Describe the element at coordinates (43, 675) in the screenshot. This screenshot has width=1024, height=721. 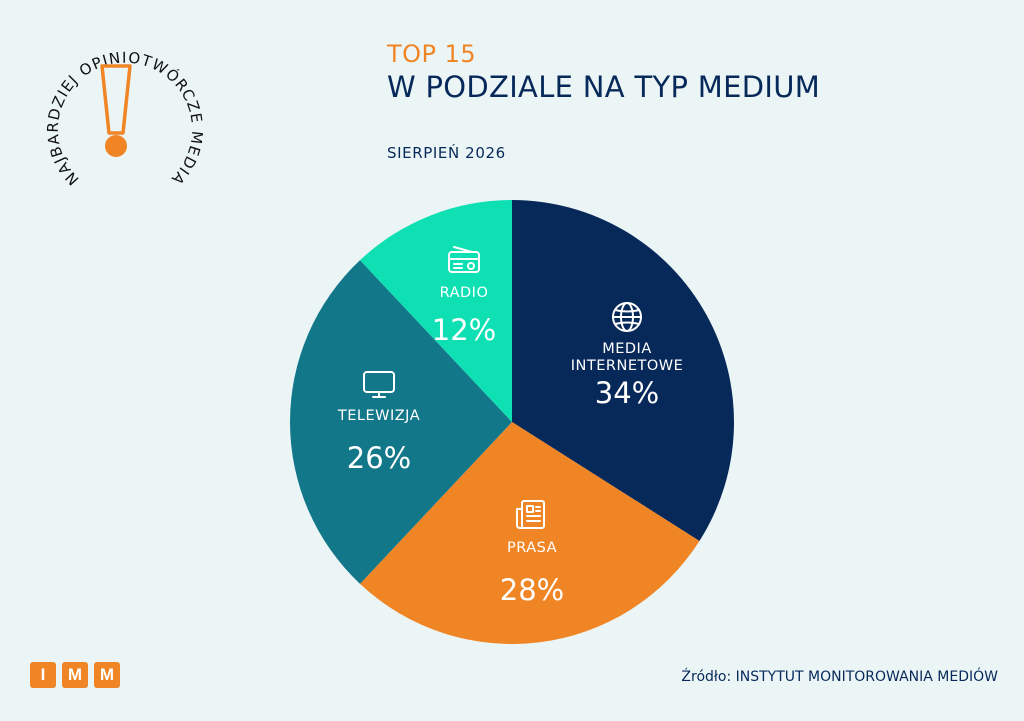
I see `logo-letter: I` at that location.